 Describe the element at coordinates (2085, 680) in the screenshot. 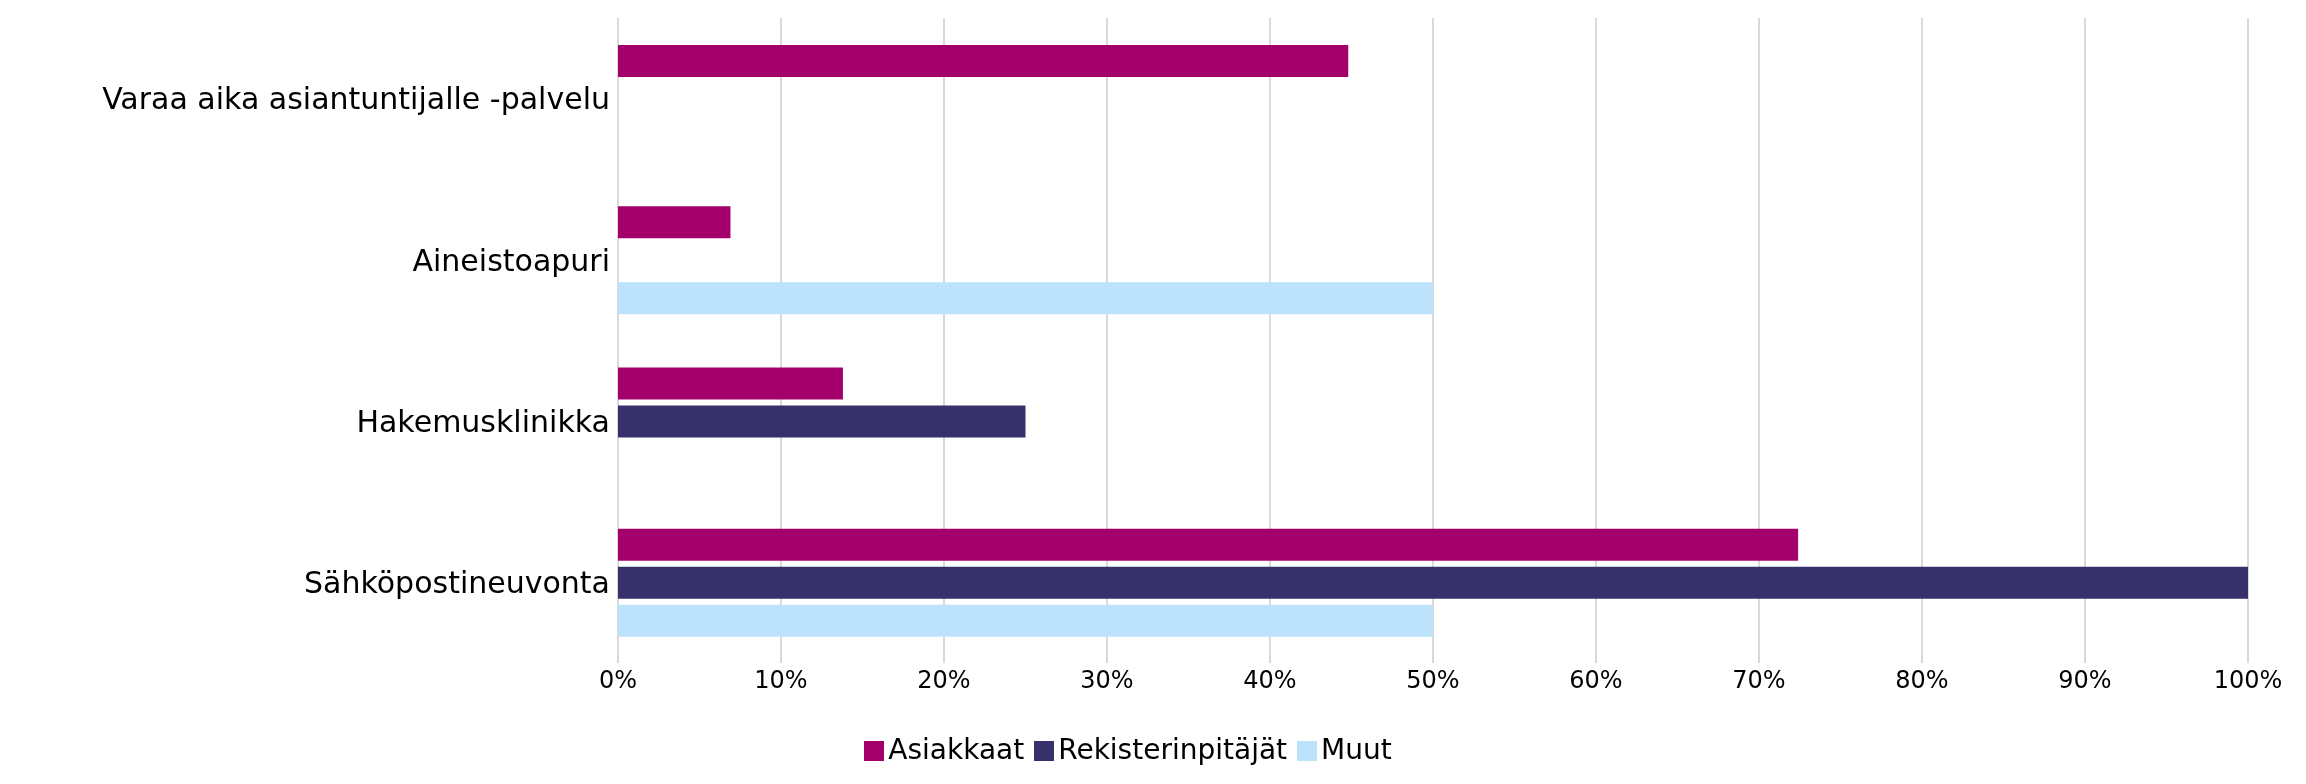

I see `x-tick-label: 90%` at that location.